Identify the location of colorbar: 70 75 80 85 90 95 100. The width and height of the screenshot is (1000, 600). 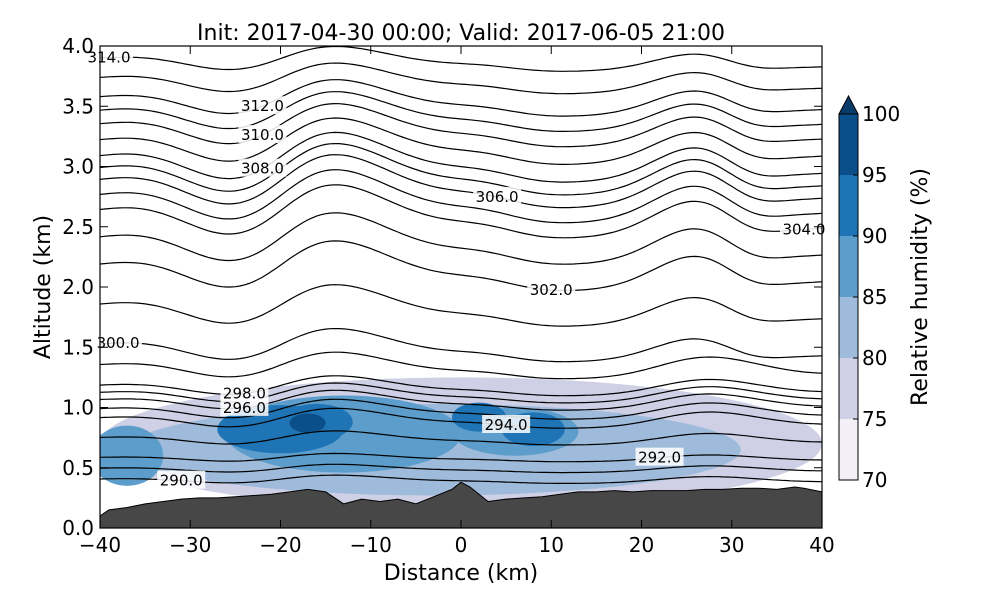
(869, 293).